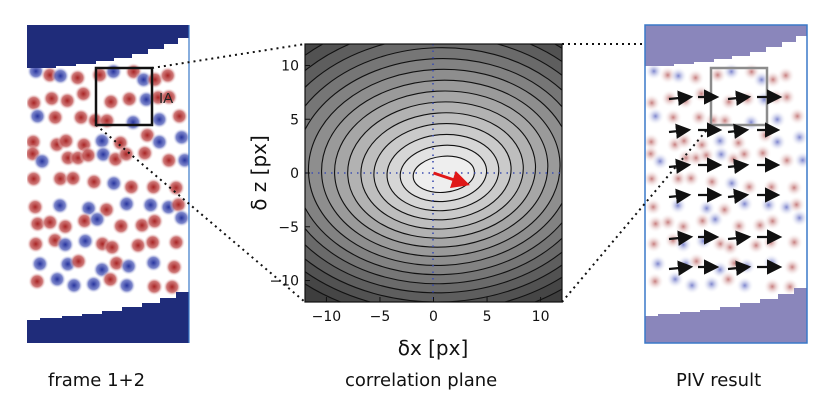 The height and width of the screenshot is (416, 836). Describe the element at coordinates (726, 45) in the screenshot. I see `piv-result-top-band` at that location.